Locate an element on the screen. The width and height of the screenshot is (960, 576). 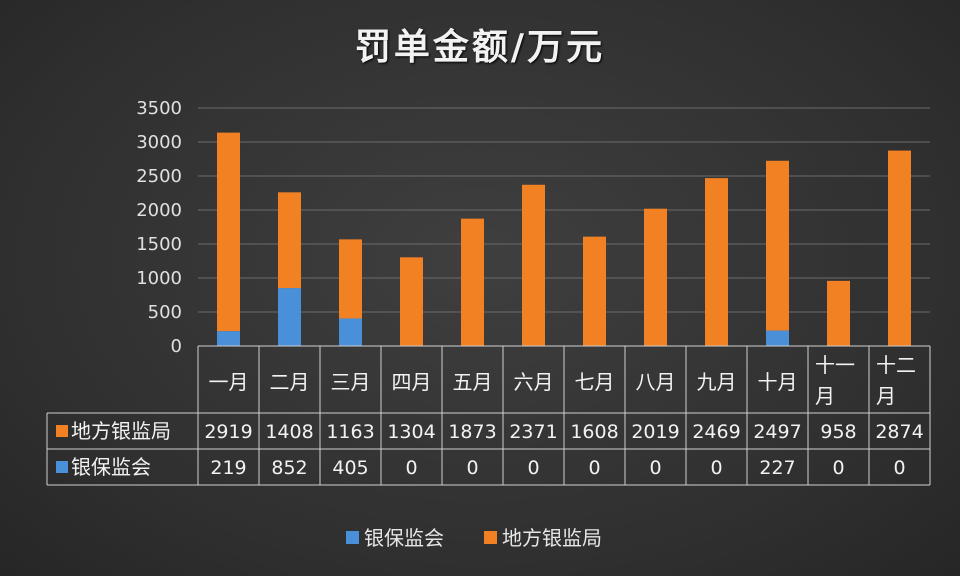
table-cell-value: 227 is located at coordinates (777, 468).